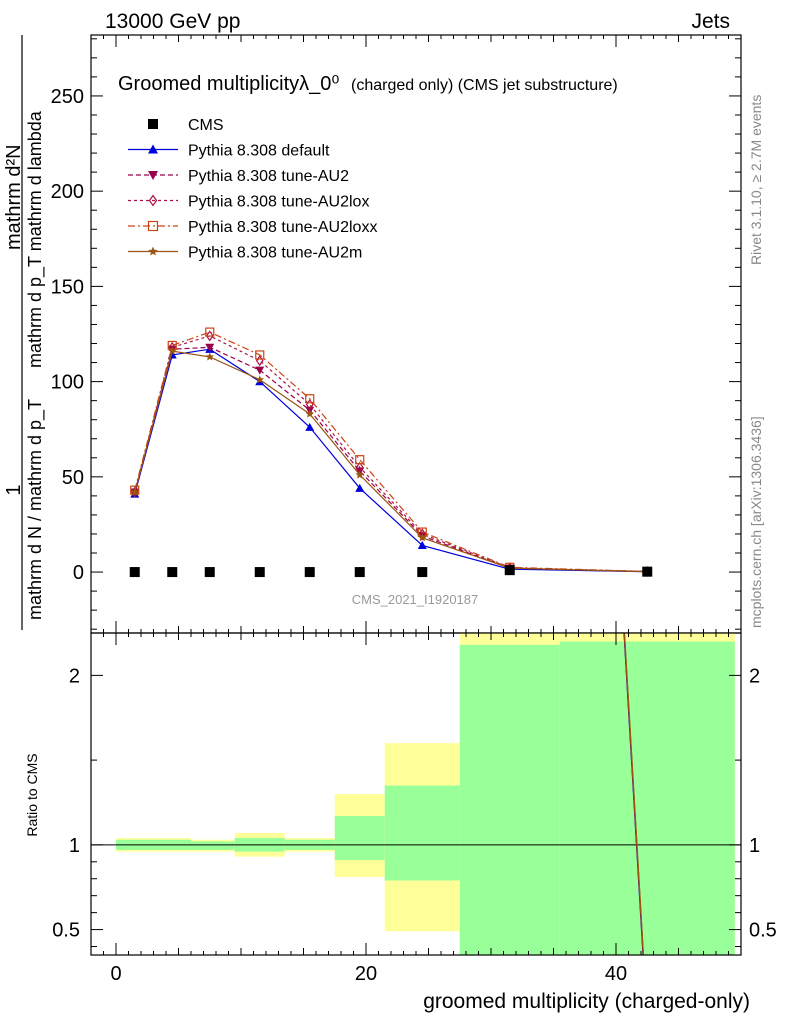 This screenshot has width=786, height=1024. What do you see at coordinates (74, 846) in the screenshot?
I see `ratio-tick-label: 1` at bounding box center [74, 846].